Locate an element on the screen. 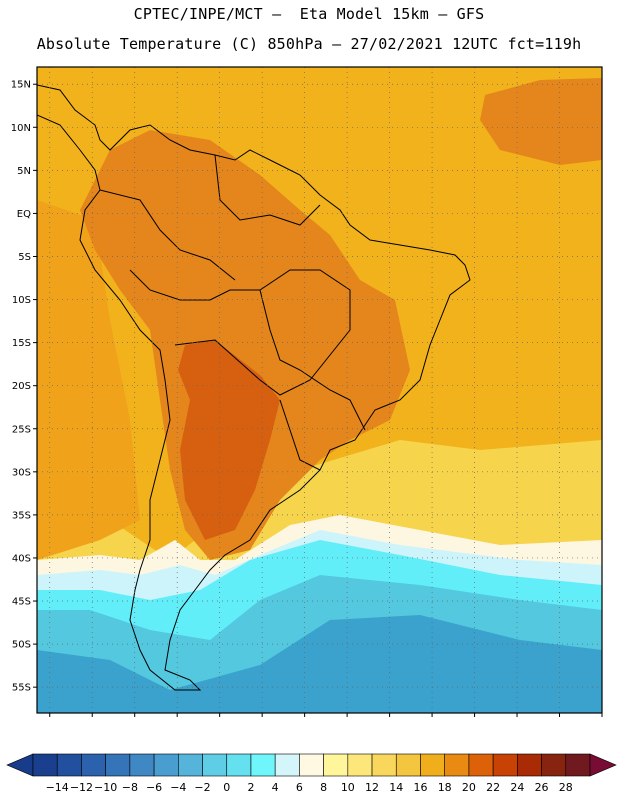 The width and height of the screenshot is (618, 800). colorbar-low-arrow is located at coordinates (20, 765).